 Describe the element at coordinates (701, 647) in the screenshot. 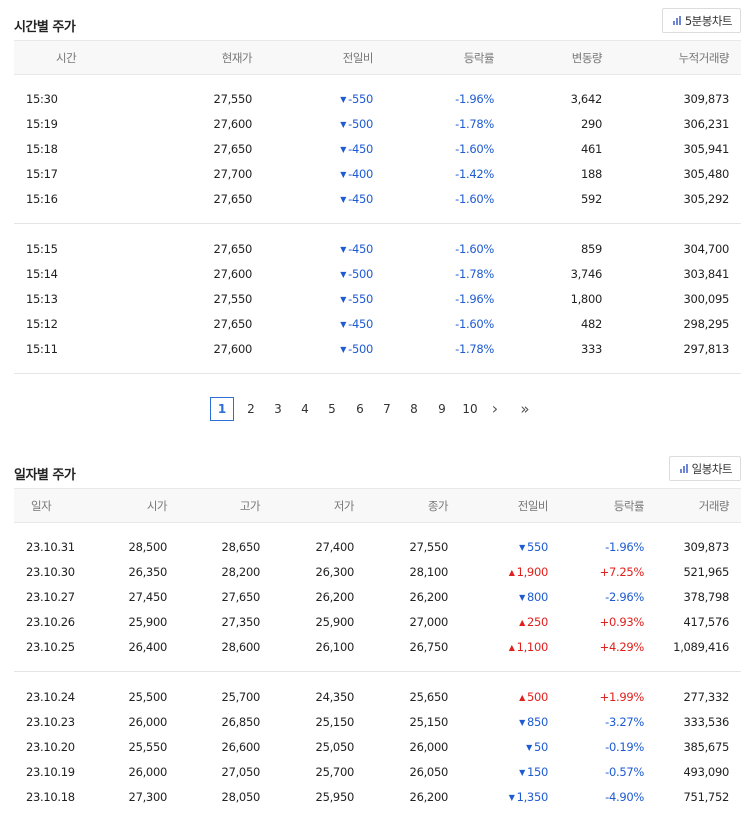

I see `daily-volume-cell: 1,089,416` at that location.